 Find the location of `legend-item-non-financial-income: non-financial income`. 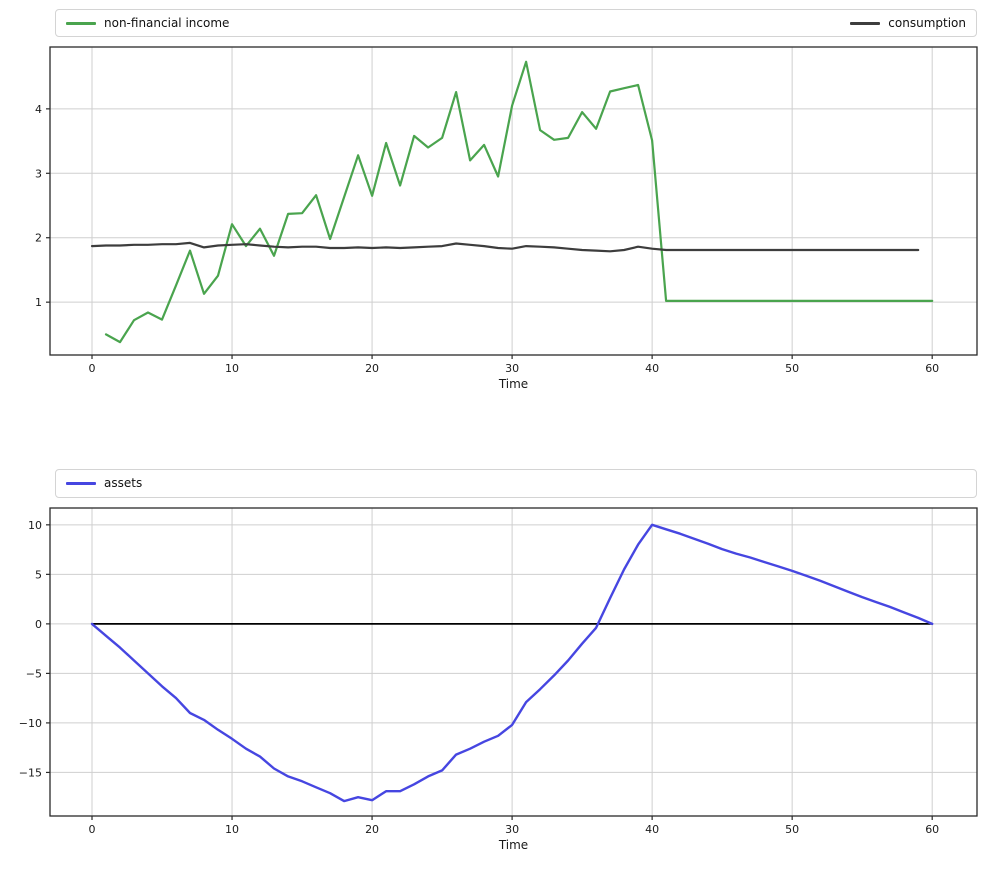

legend-item-non-financial-income: non-financial income is located at coordinates (147, 23).